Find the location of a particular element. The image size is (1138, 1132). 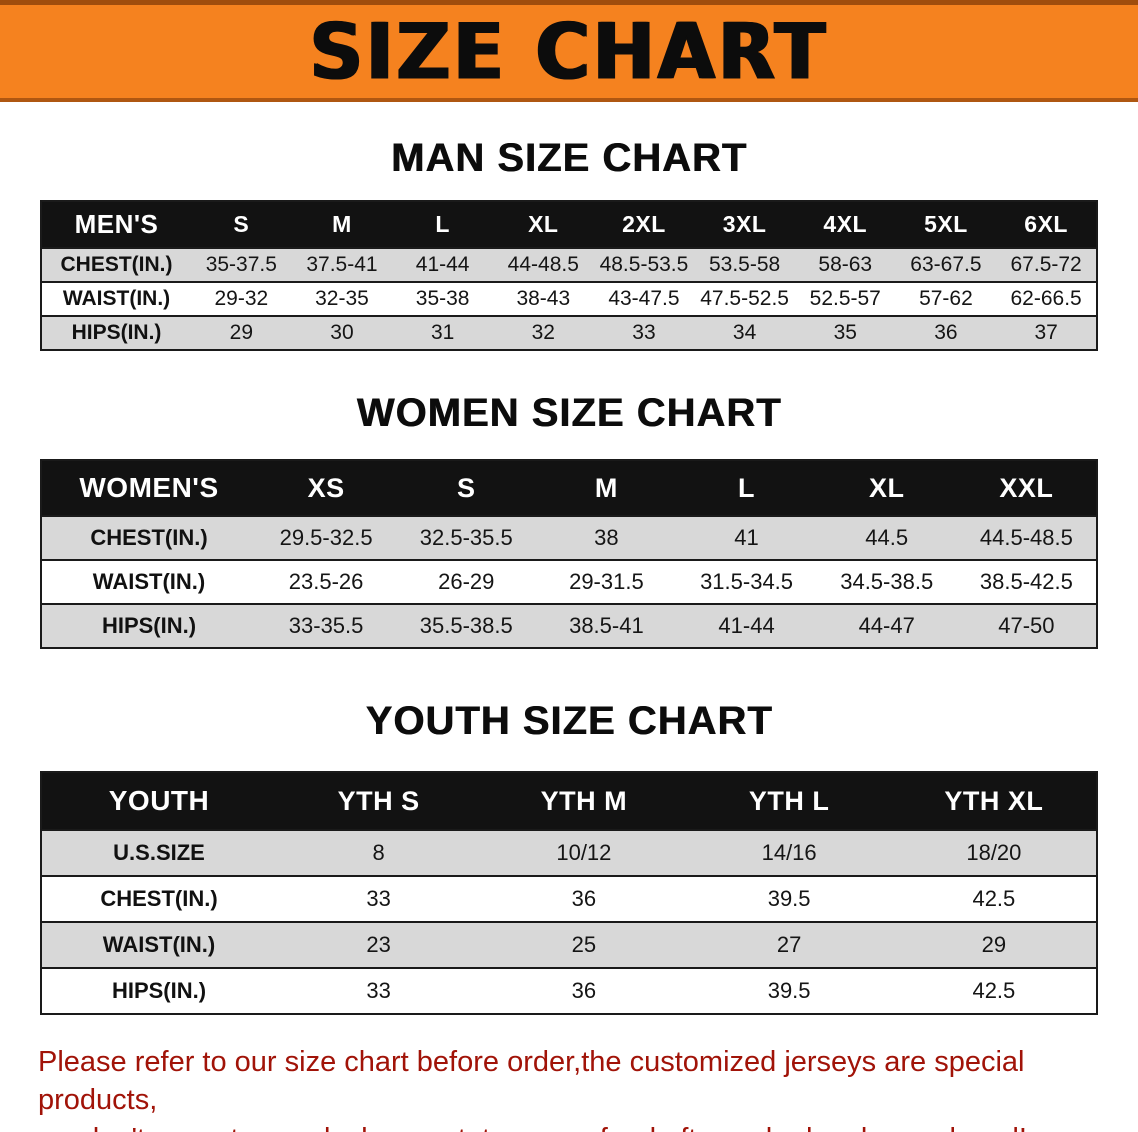

value-cell: 44.5 is located at coordinates (886, 538).